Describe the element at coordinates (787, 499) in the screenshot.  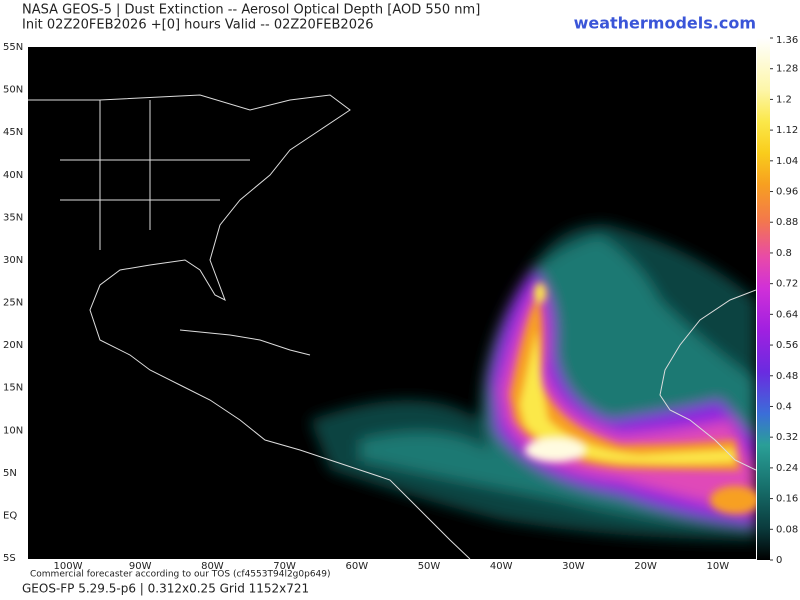
I see `colorbar-label: 0.16` at that location.